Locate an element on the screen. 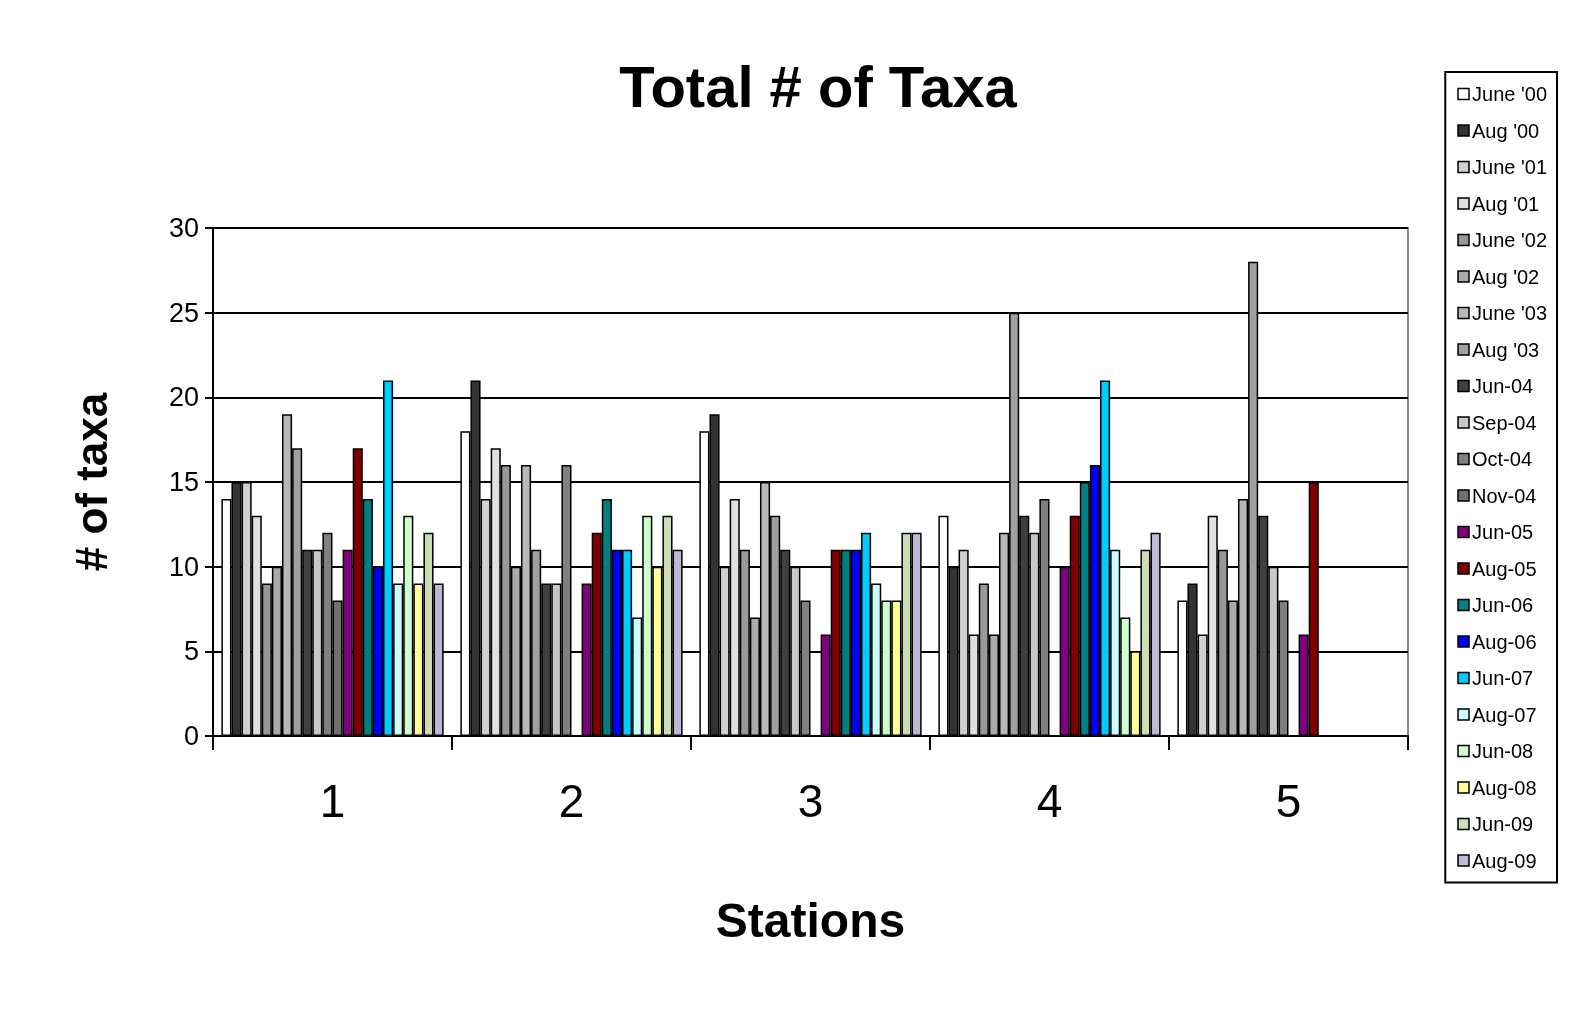 Image resolution: width=1579 pixels, height=1017 pixels. x-tick-label: 4 is located at coordinates (1049, 801).